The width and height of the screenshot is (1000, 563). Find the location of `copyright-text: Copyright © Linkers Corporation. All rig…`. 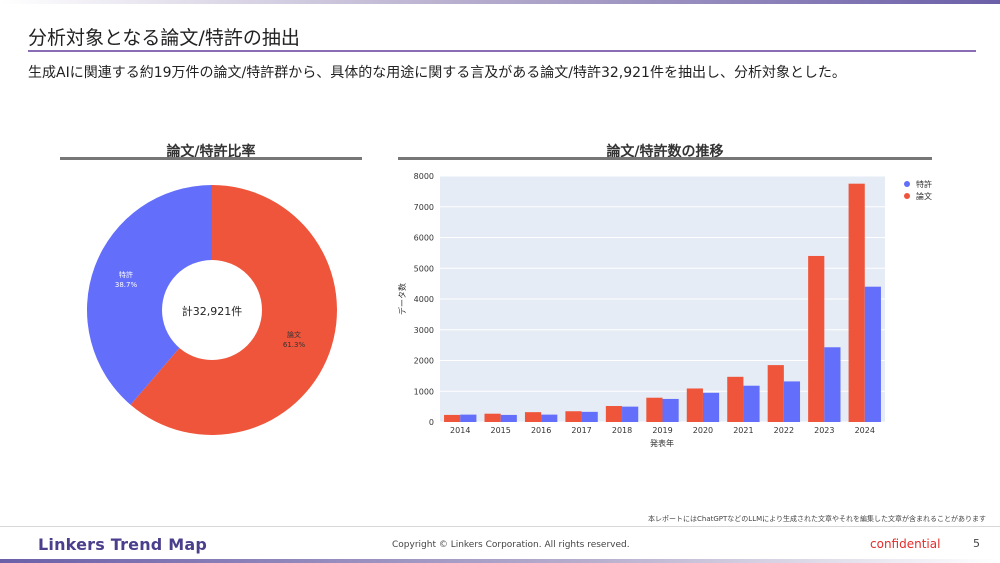

copyright-text: Copyright © Linkers Corporation. All rig… is located at coordinates (511, 545).